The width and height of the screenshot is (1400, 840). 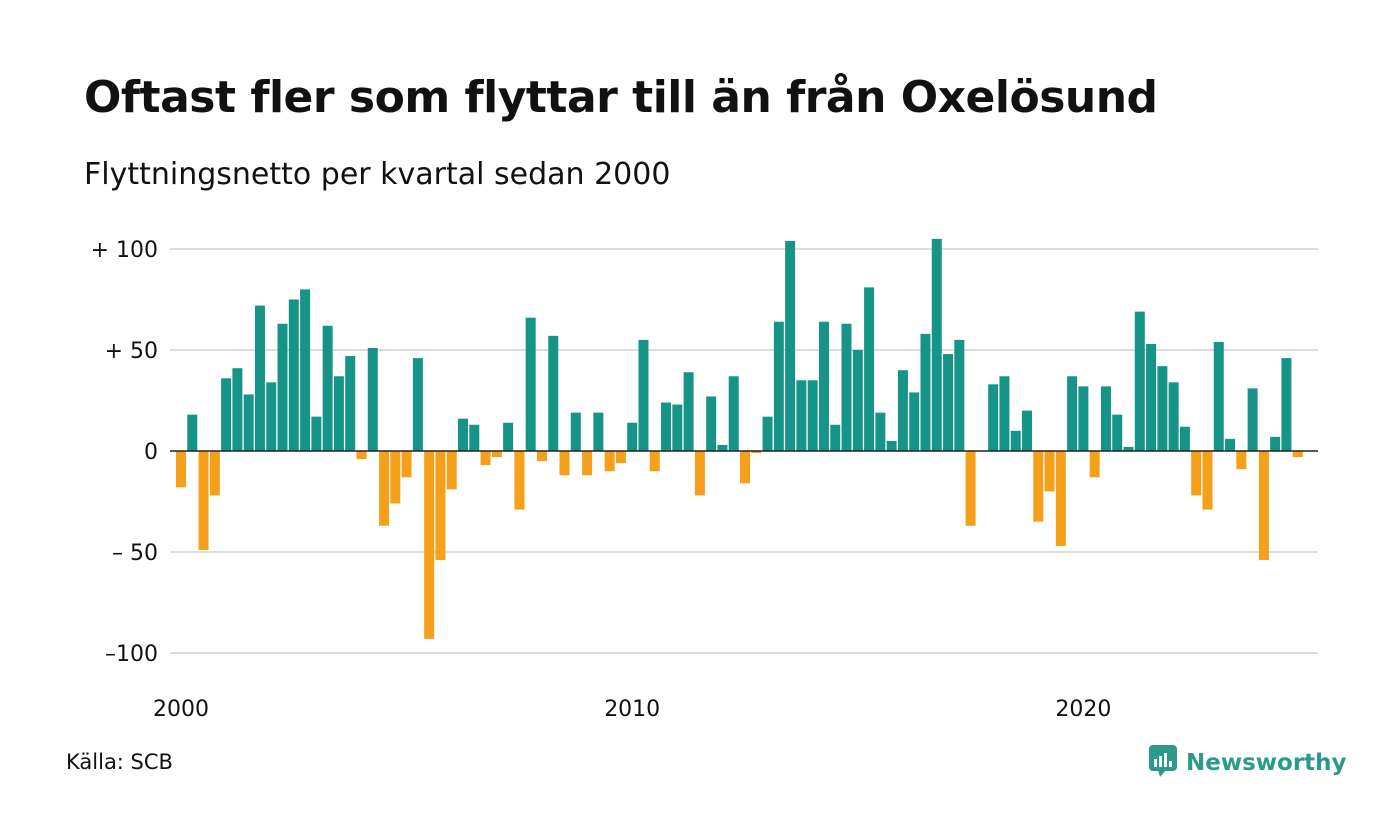 I want to click on brand-name: Newsworthy, so click(x=1266, y=763).